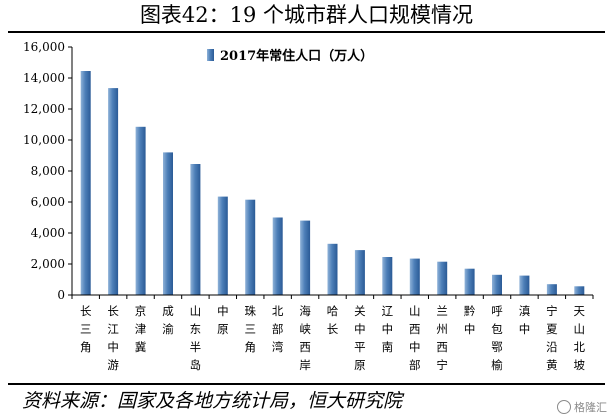 The height and width of the screenshot is (419, 613). What do you see at coordinates (333, 320) in the screenshot?
I see `x-category-label: 哈长` at bounding box center [333, 320].